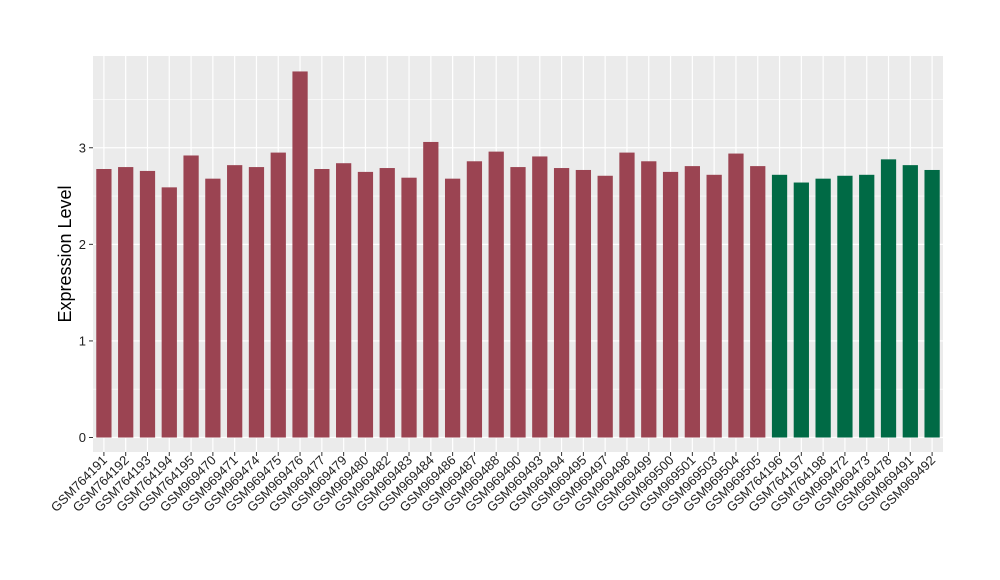 The height and width of the screenshot is (580, 1000). I want to click on bar-GSM969497, so click(605, 306).